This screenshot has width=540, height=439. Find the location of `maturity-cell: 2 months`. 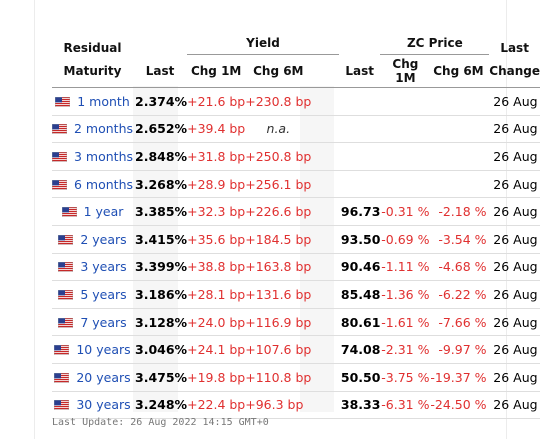

maturity-cell: 2 months is located at coordinates (92, 129).